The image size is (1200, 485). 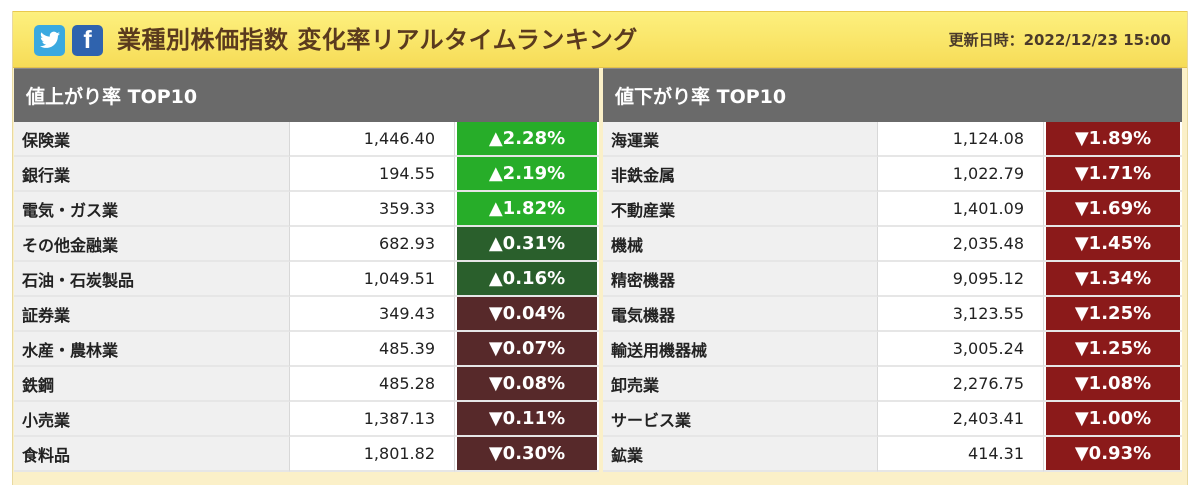 I want to click on change-rate-badge: ▲0.16%, so click(x=527, y=278).